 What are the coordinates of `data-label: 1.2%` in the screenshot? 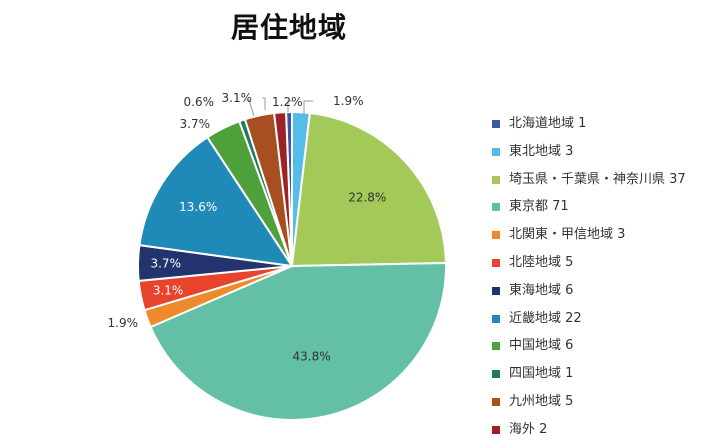 It's located at (287, 102).